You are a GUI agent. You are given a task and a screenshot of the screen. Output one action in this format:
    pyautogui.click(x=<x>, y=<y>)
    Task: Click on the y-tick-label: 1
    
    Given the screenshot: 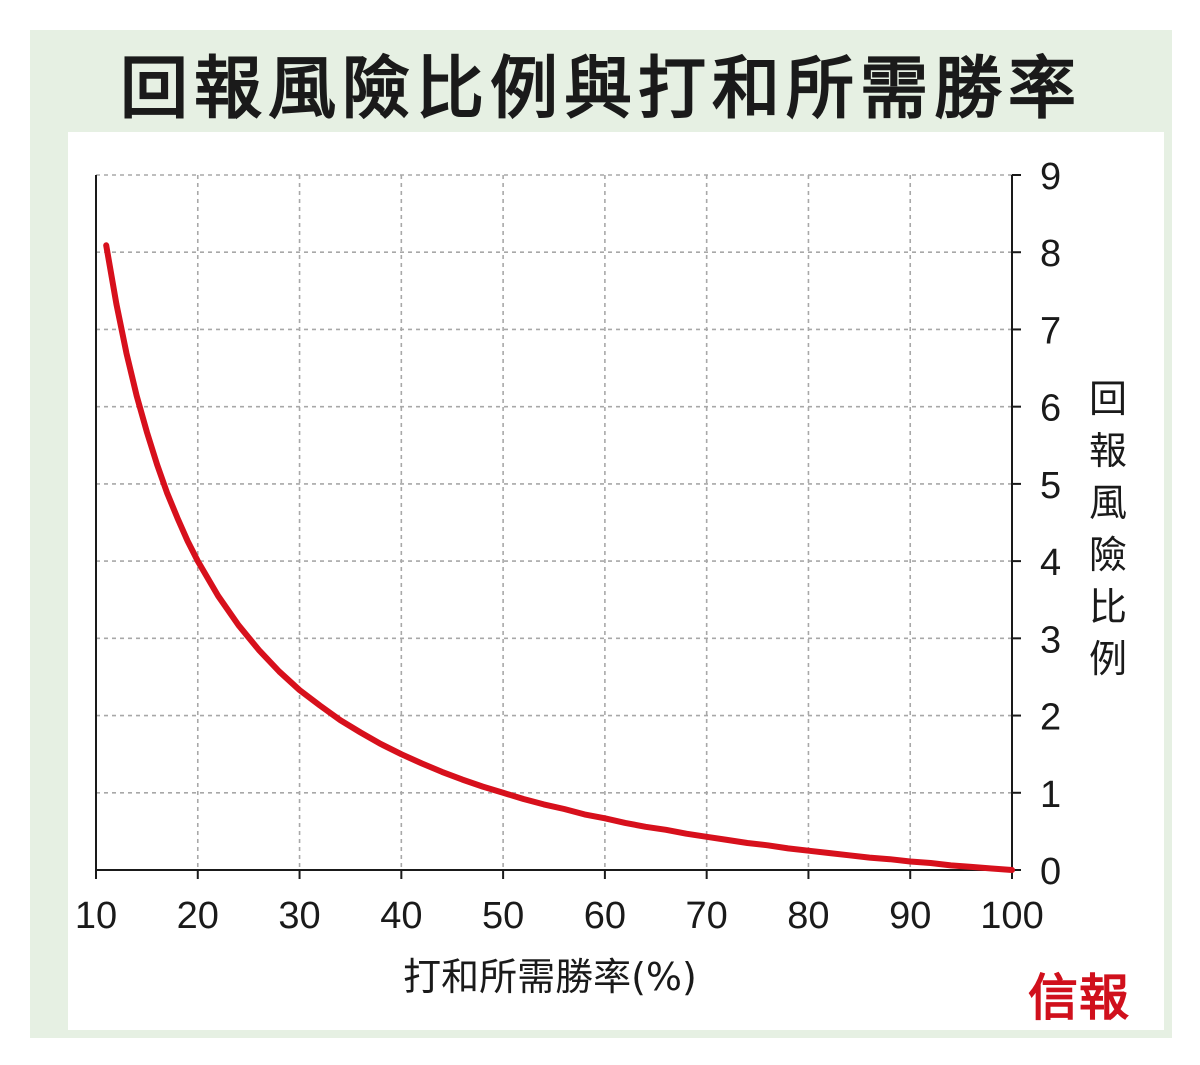 What is the action you would take?
    pyautogui.click(x=1050, y=795)
    